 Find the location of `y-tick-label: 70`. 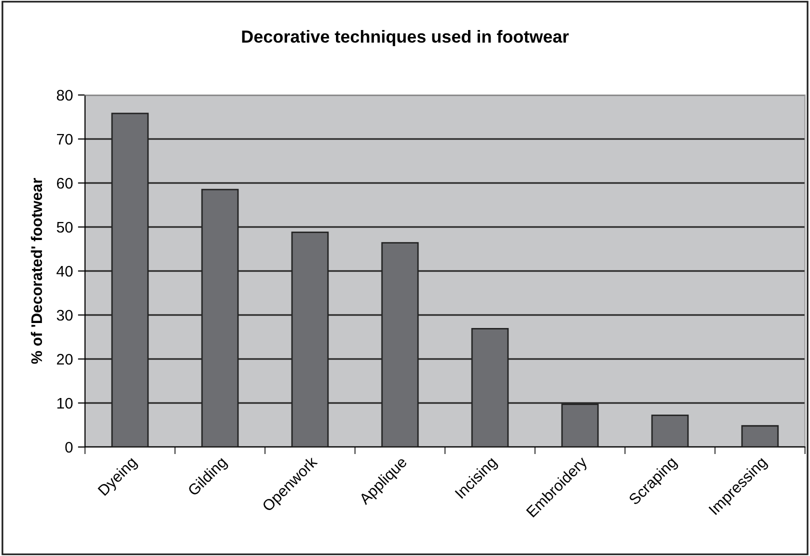

y-tick-label: 70 is located at coordinates (64, 139).